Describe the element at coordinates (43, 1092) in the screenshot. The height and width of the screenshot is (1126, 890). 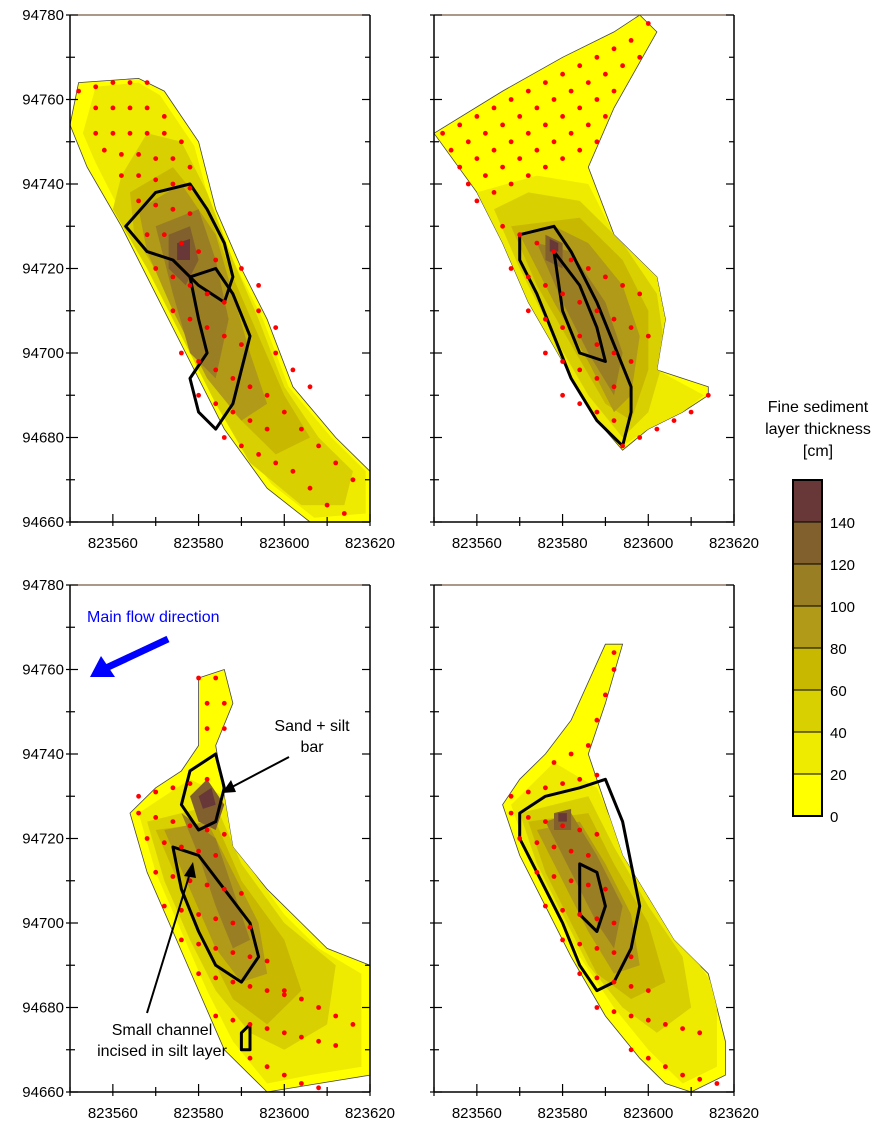
I see `y-tick-label: 94660` at that location.